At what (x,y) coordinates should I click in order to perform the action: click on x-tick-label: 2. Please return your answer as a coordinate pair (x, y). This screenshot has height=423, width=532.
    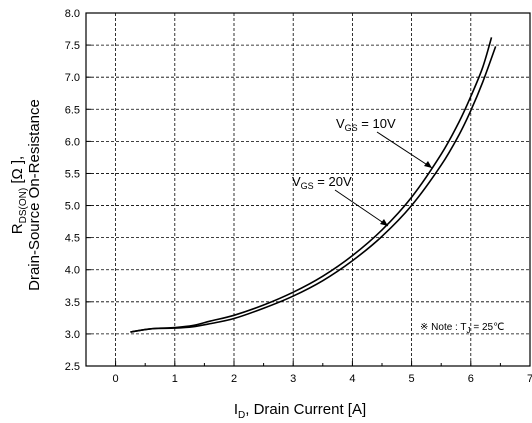
    Looking at the image, I should click on (234, 379).